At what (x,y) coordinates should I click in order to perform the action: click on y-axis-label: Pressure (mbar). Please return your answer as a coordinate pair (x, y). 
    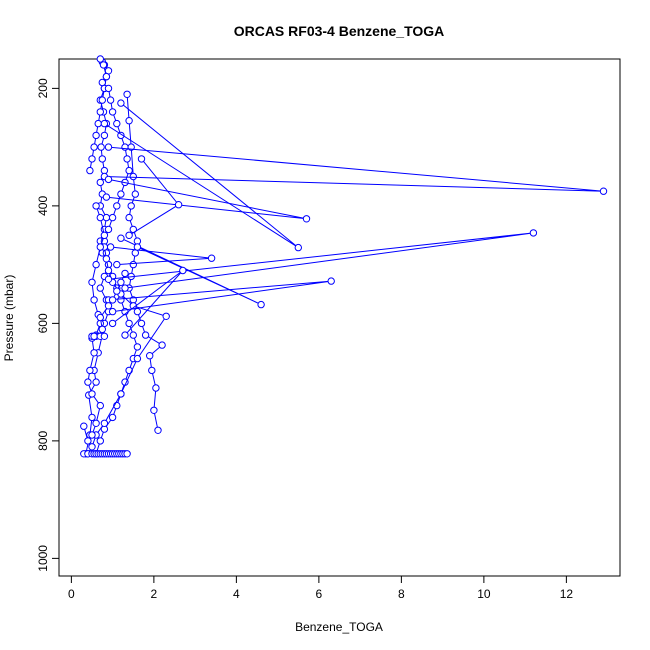
    Looking at the image, I should click on (9, 318).